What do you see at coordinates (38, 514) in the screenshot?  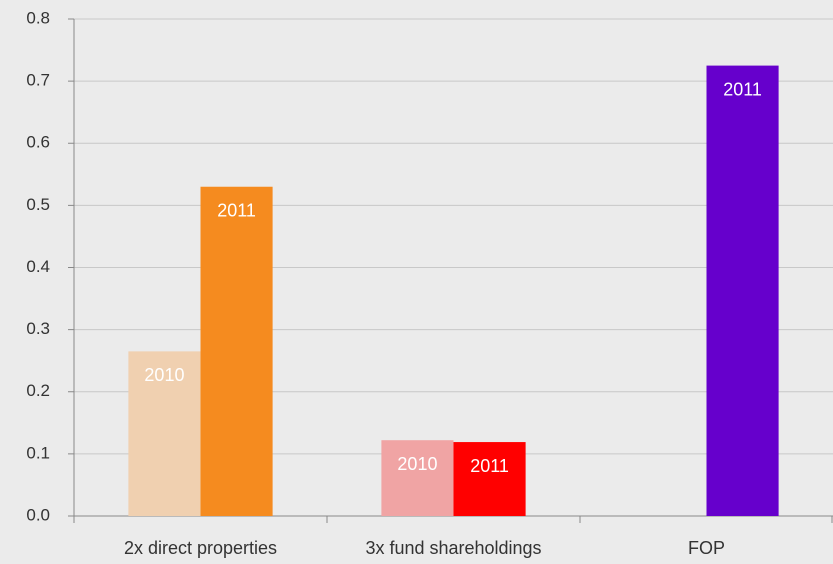 I see `y-tick-label: 0.0` at bounding box center [38, 514].